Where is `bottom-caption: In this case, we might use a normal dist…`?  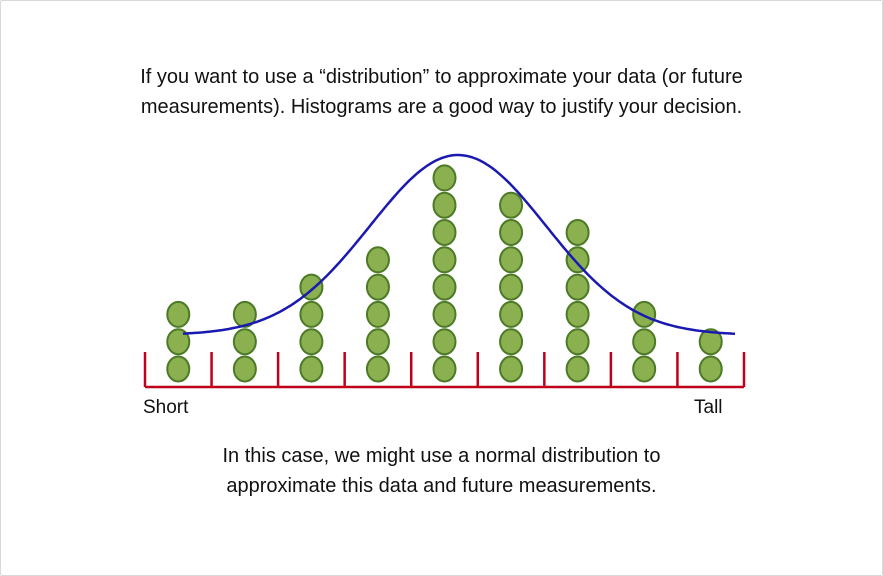
bottom-caption: In this case, we might use a normal dist… is located at coordinates (441, 471).